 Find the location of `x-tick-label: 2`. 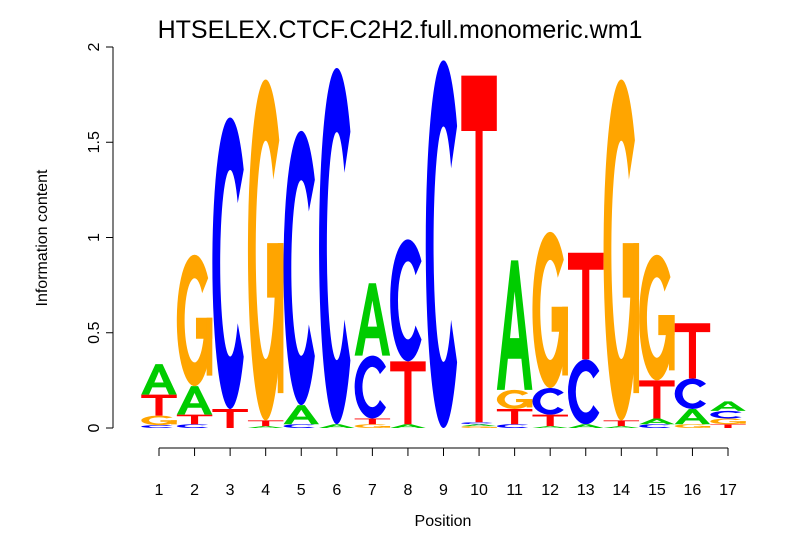

x-tick-label: 2 is located at coordinates (194, 490).